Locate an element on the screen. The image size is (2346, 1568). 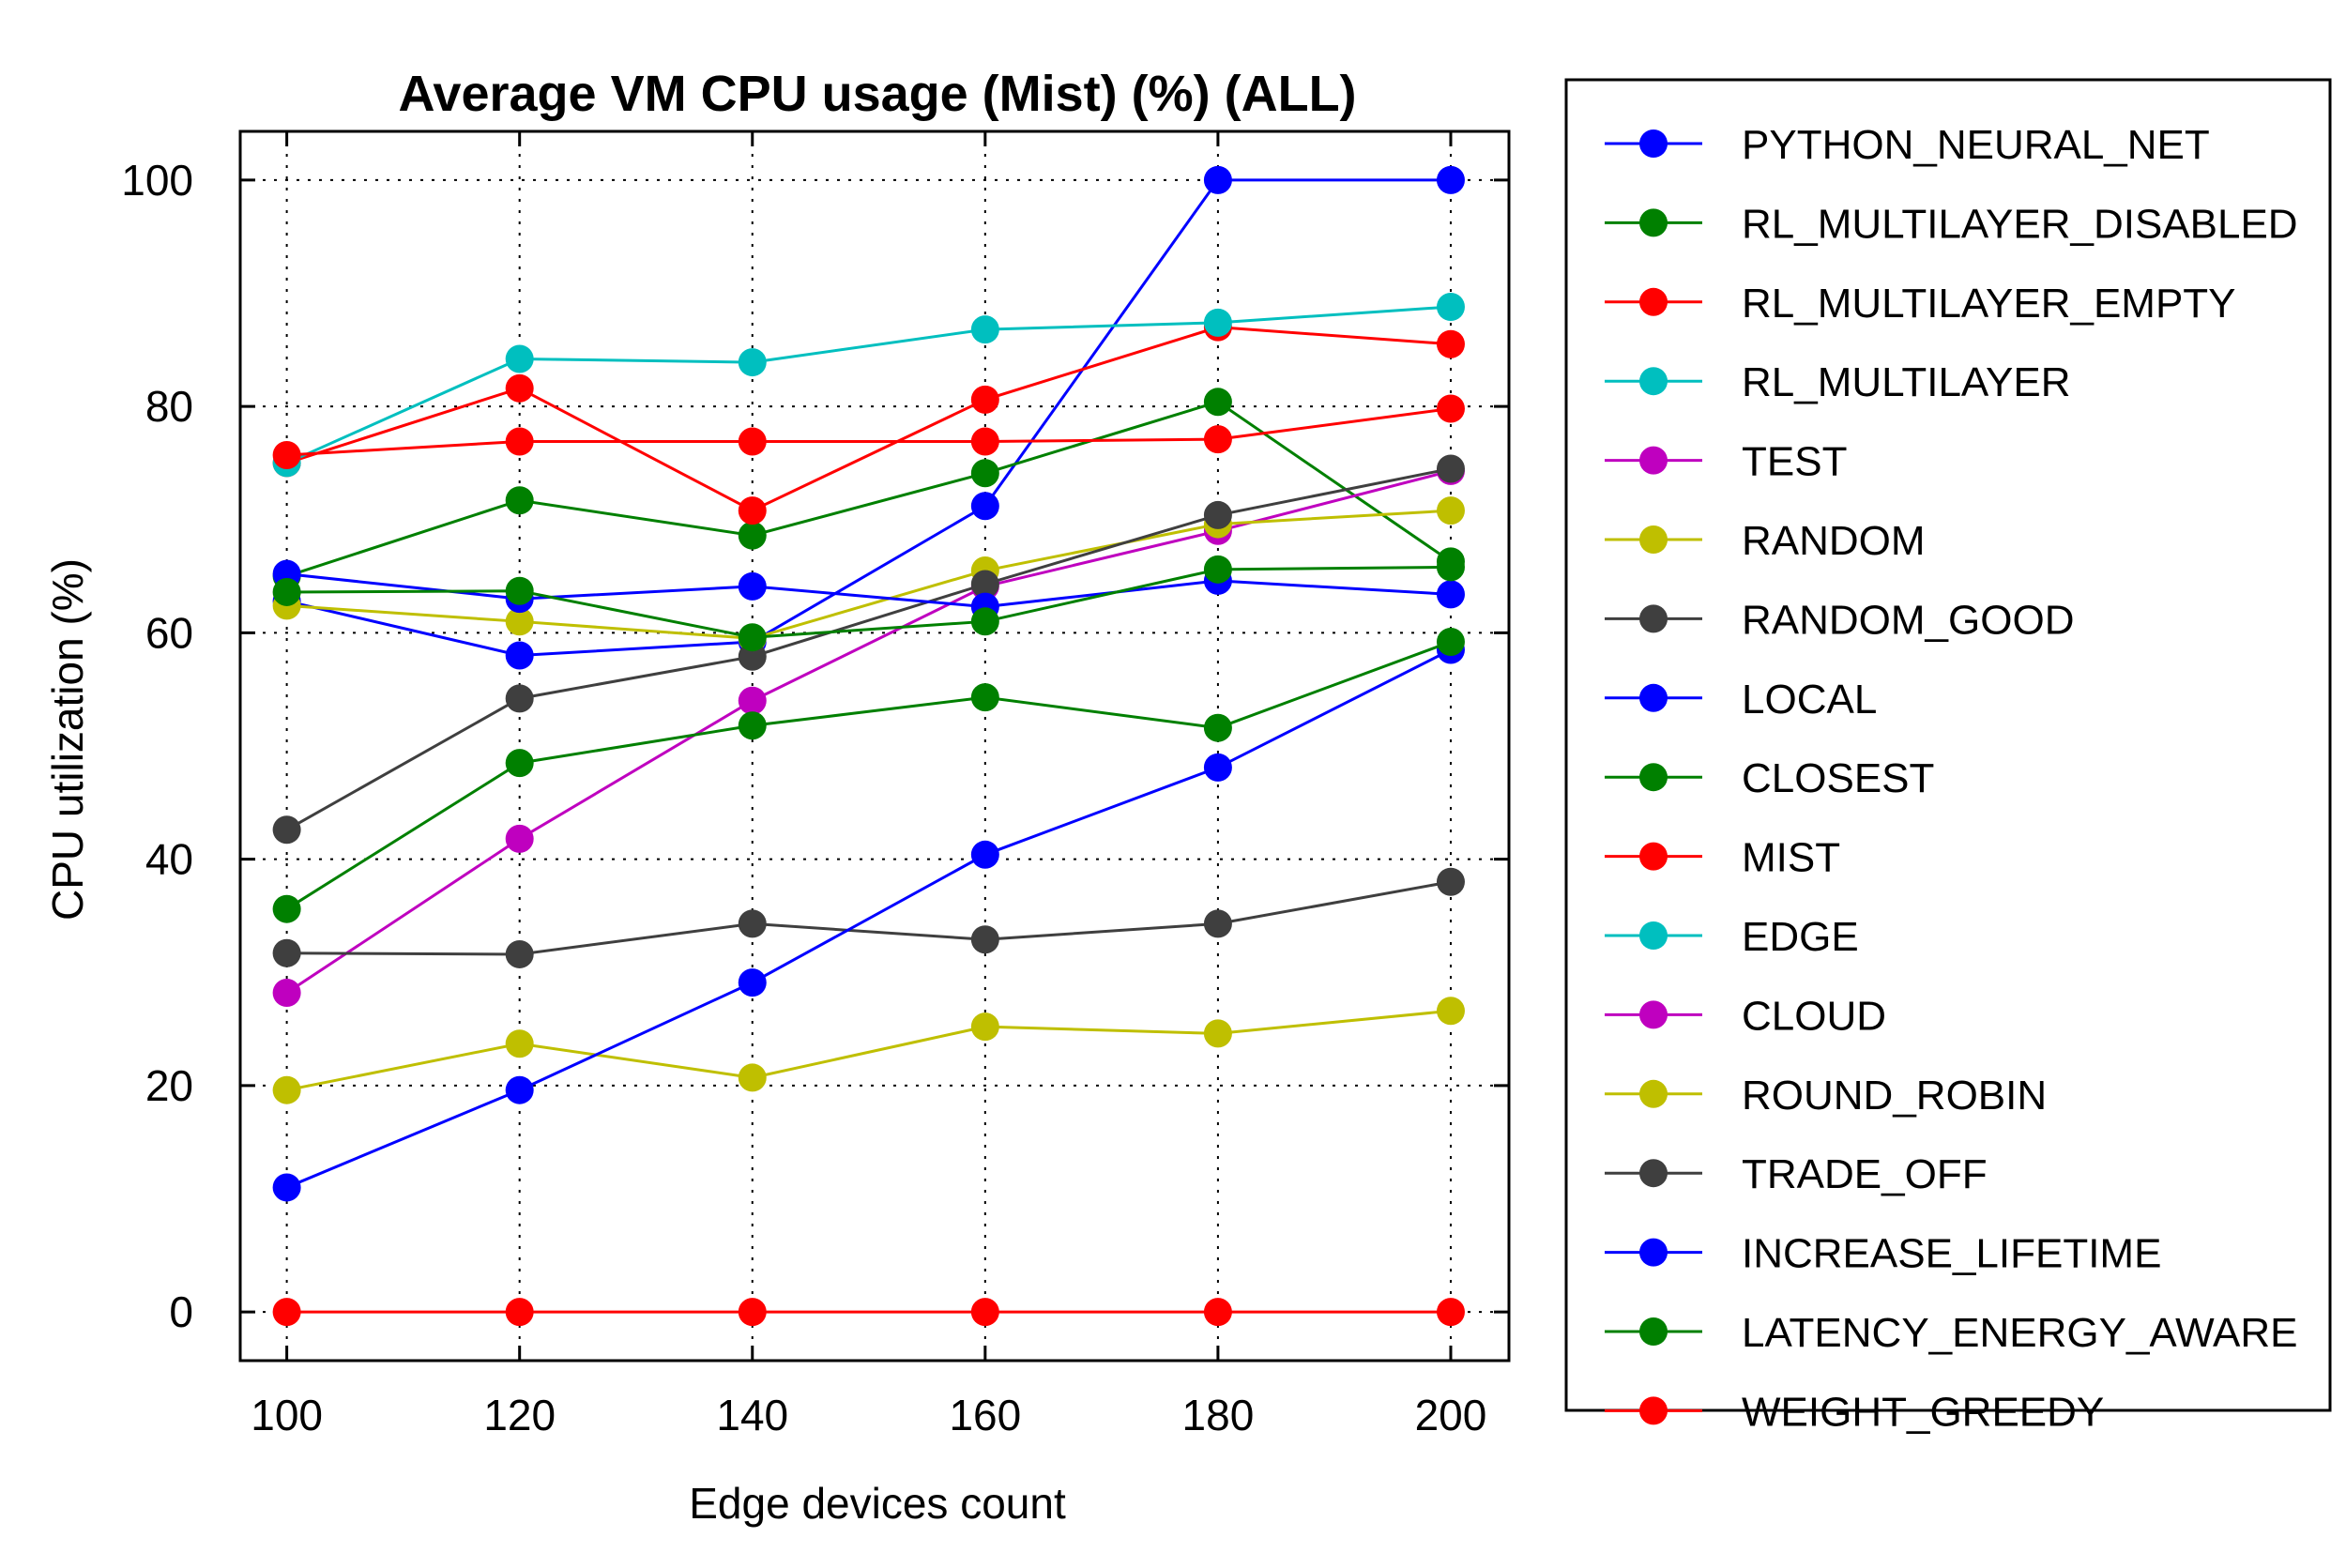
chart-title: Average VM CPU usage (Mist) (%) (ALL) is located at coordinates (877, 94).